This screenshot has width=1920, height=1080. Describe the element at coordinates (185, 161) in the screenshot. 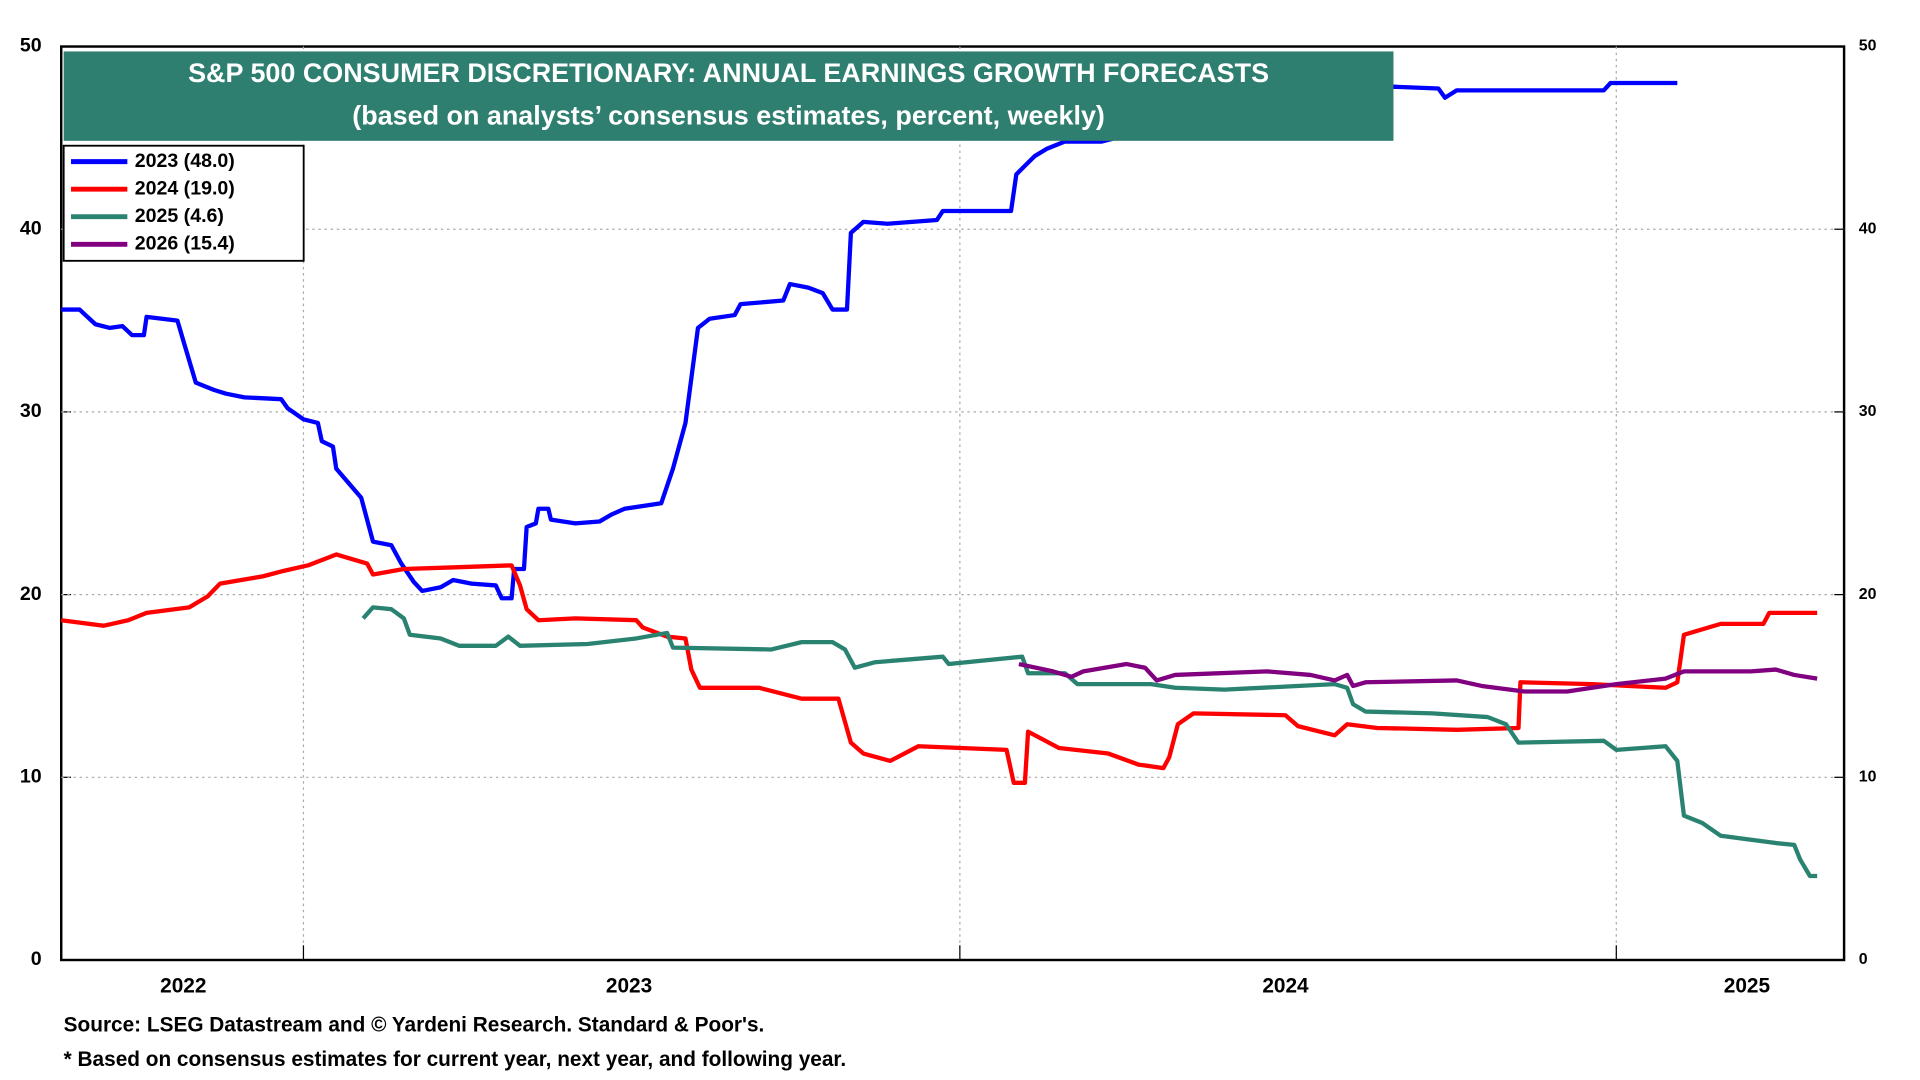

I see `legend-label: 2023 (48.0)` at that location.